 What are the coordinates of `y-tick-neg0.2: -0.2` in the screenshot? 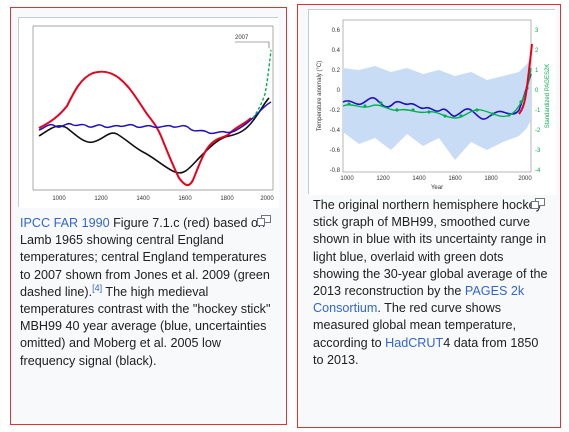 It's located at (335, 111).